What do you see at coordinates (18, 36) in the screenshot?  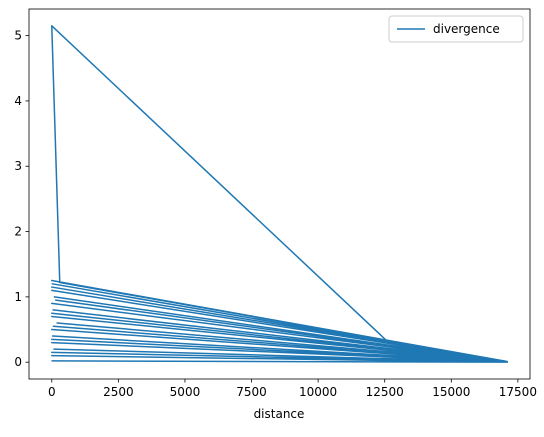 I see `y-tick-label: 5` at bounding box center [18, 36].